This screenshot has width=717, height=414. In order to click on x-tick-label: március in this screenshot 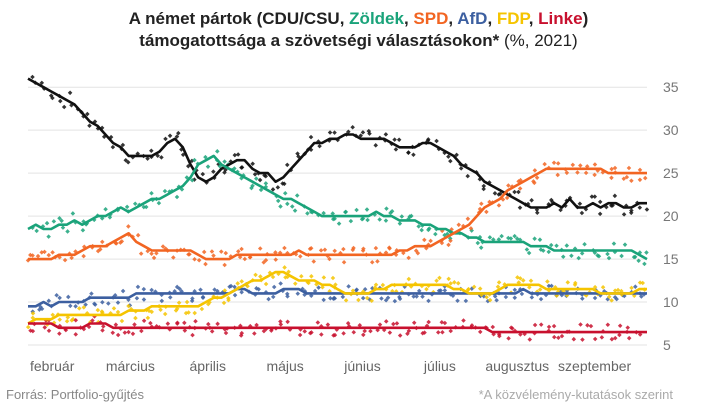, I will do `click(130, 366)`.